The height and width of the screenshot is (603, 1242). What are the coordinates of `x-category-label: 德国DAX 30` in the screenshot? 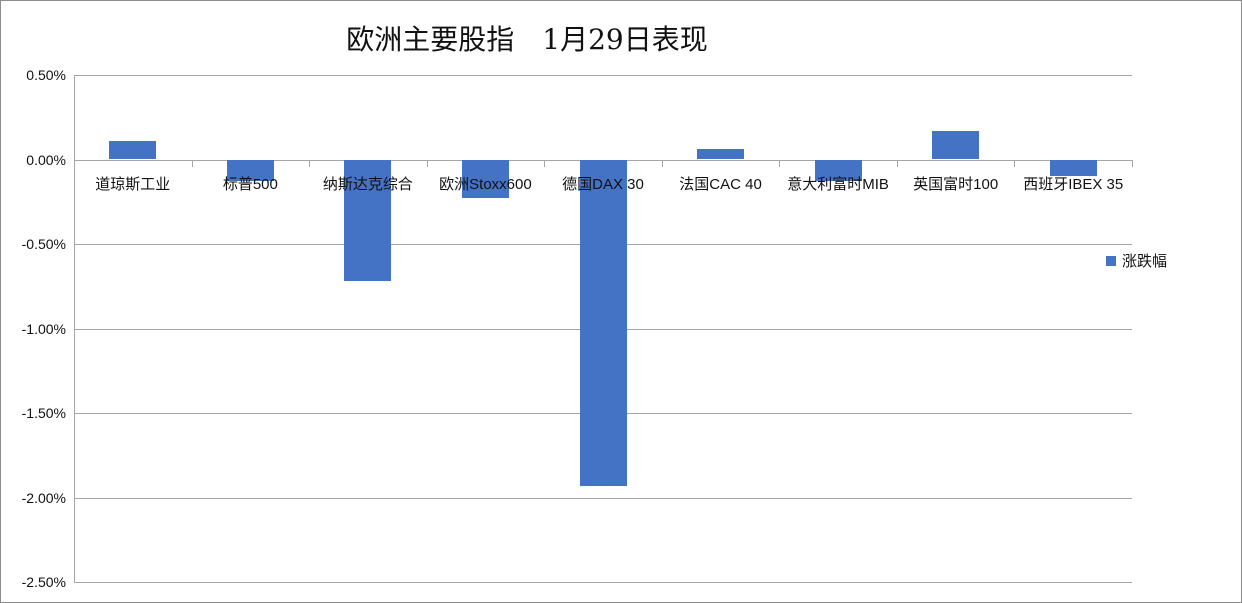 It's located at (603, 184).